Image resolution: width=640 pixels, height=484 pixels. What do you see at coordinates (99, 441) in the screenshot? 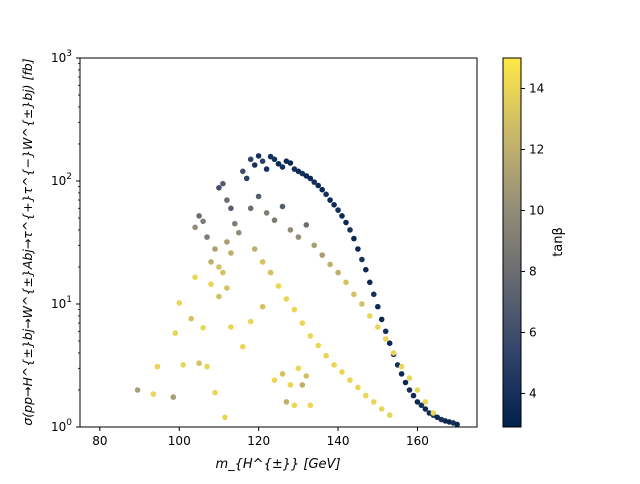
I see `x-tick-label: 80` at bounding box center [99, 441].